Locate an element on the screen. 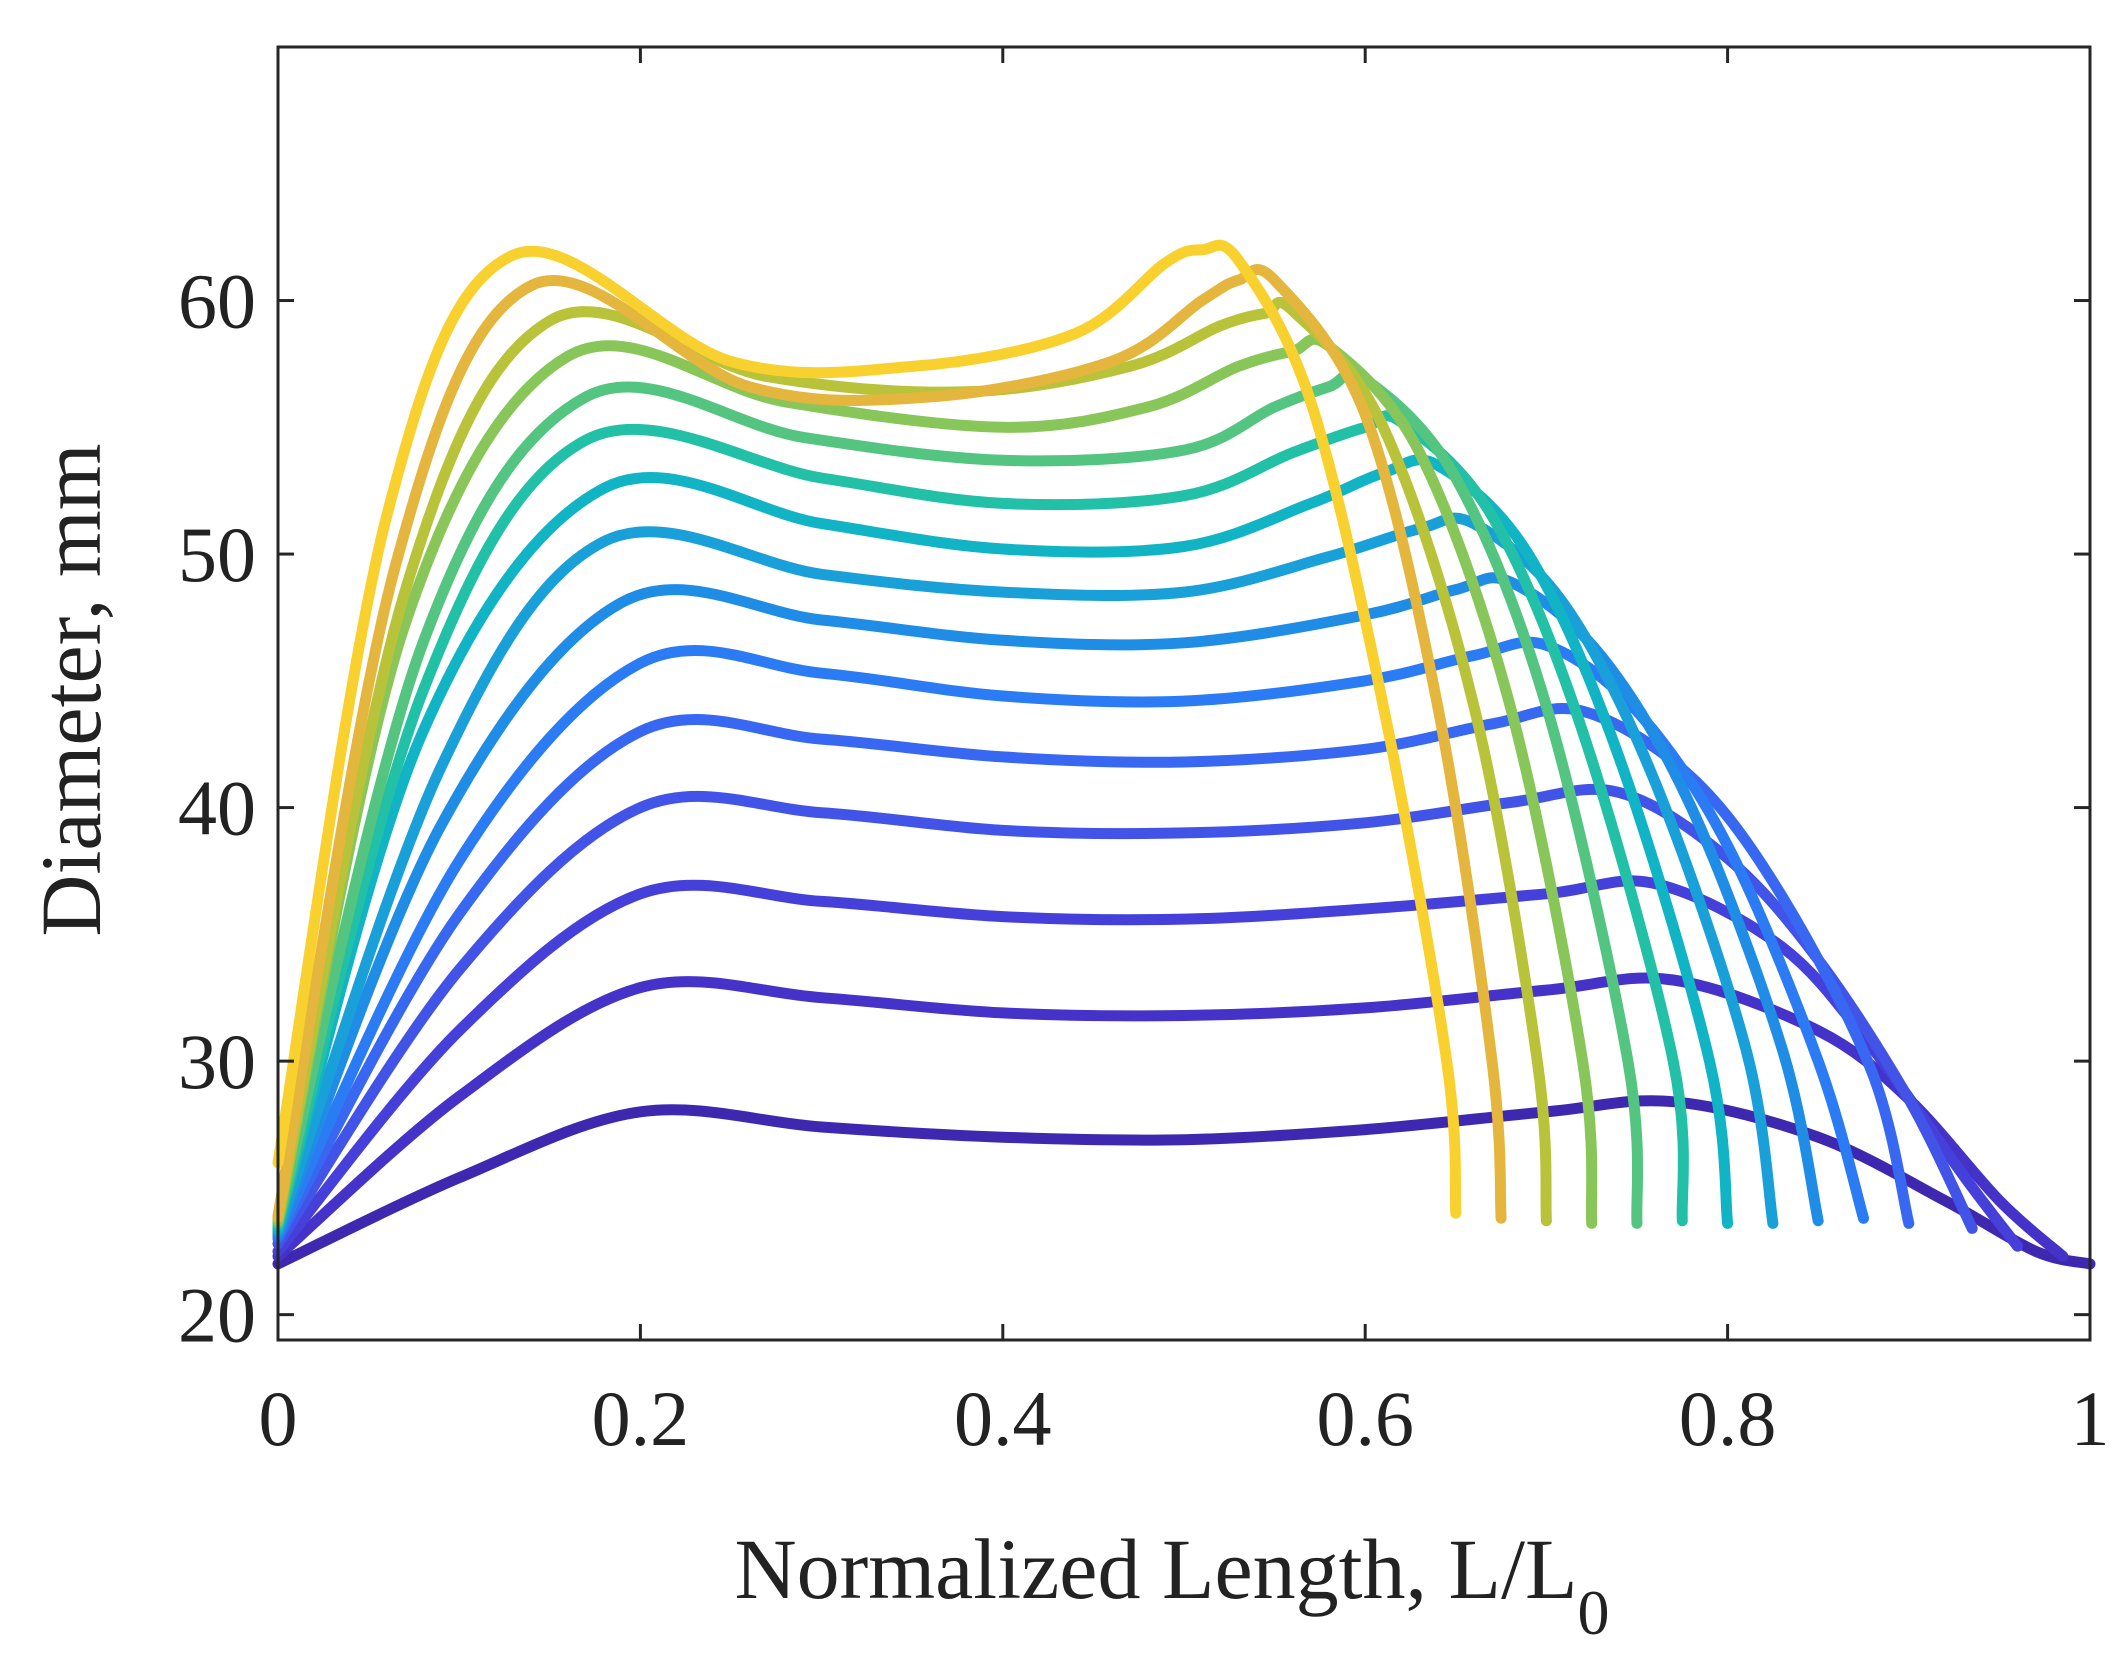 This screenshot has height=1663, width=2126. y-tick-label-1: 30 is located at coordinates (217, 1061).